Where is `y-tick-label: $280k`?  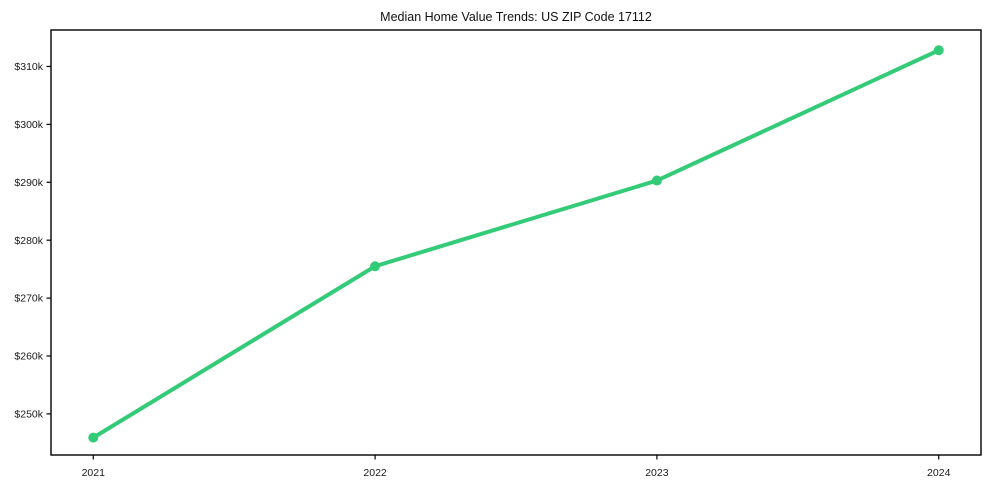 y-tick-label: $280k is located at coordinates (28, 241).